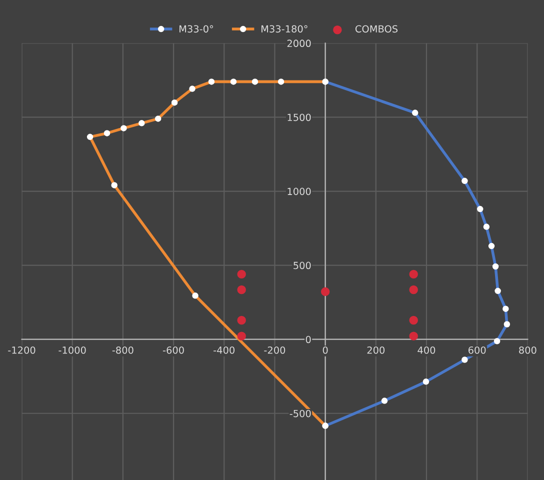 The width and height of the screenshot is (544, 480). Describe the element at coordinates (300, 414) in the screenshot. I see `y-tick-label: -500` at that location.